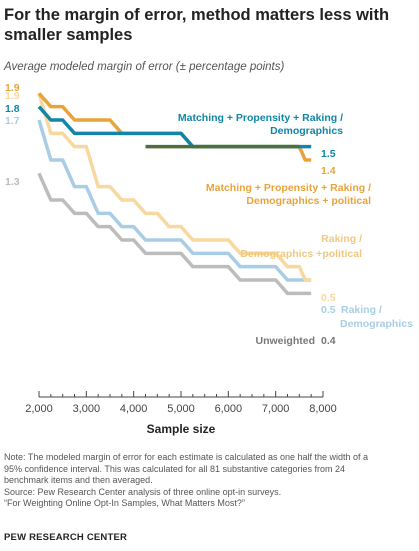  Describe the element at coordinates (181, 429) in the screenshot. I see `x-axis-label: Sample size` at that location.